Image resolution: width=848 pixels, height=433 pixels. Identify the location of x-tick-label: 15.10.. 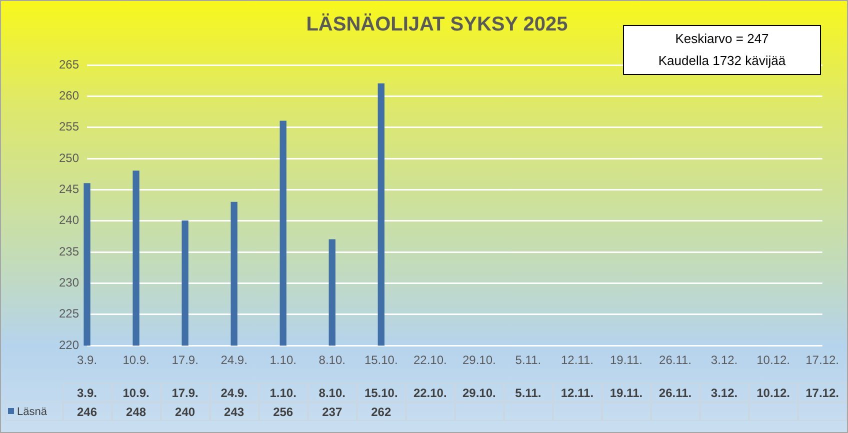
(381, 360).